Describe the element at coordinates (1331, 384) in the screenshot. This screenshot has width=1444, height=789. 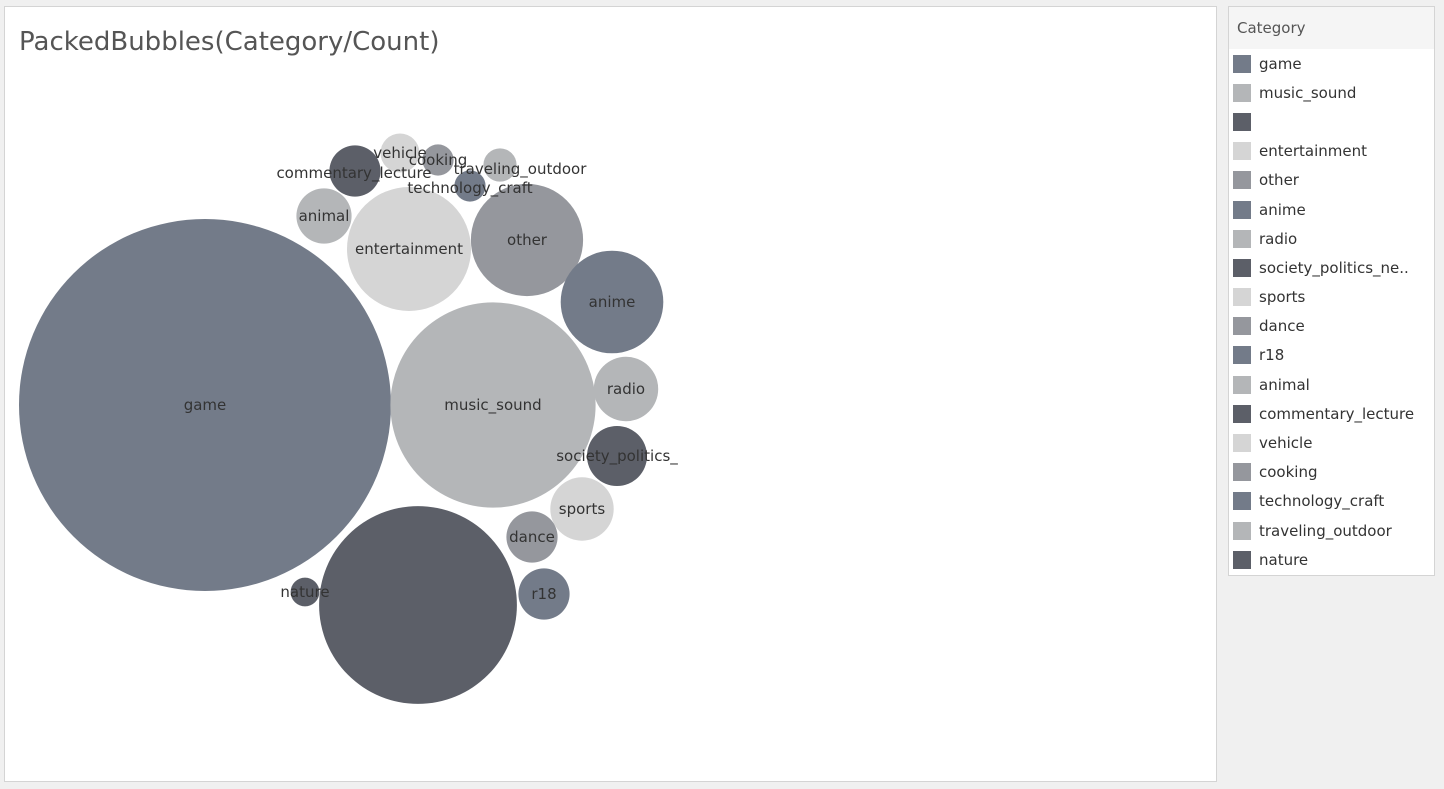
I see `legend-item: animal` at that location.